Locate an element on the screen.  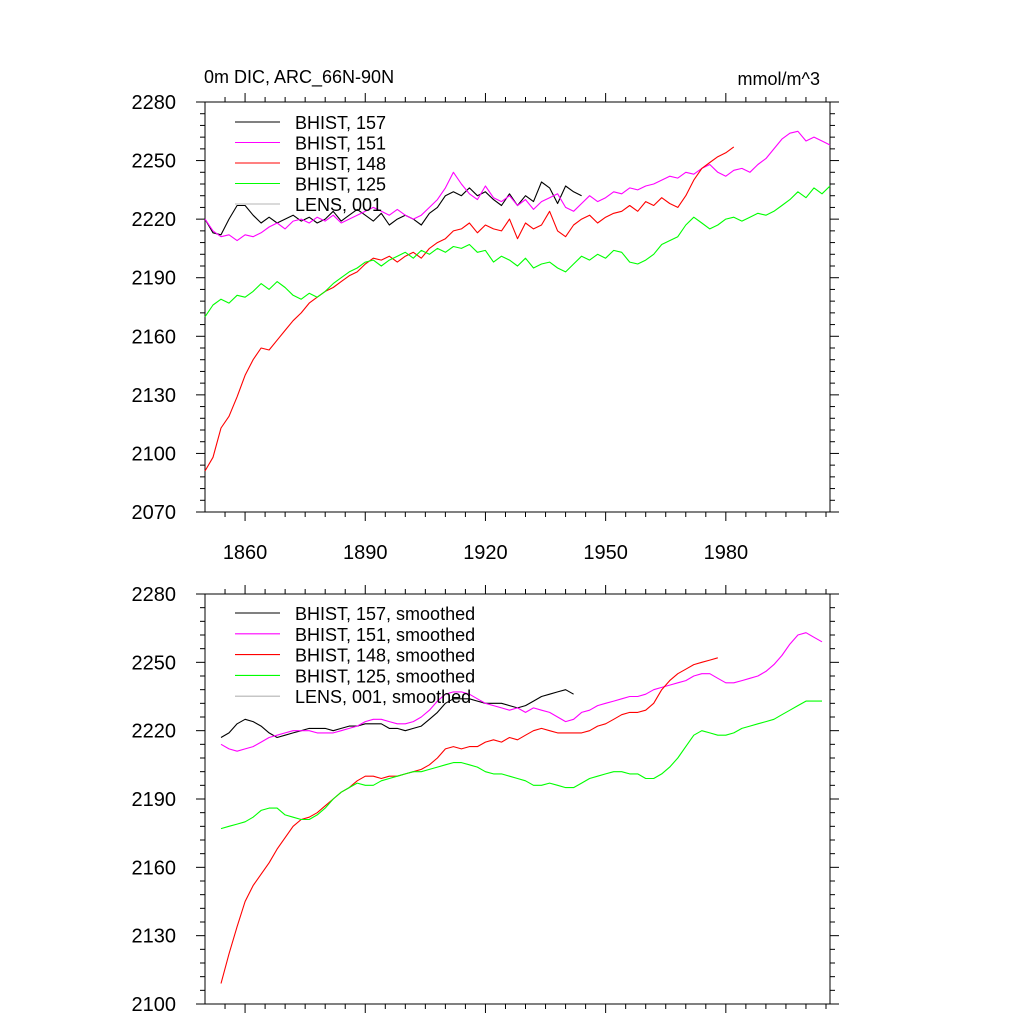
legend-label: BHIST, 157, smoothed is located at coordinates (385, 614).